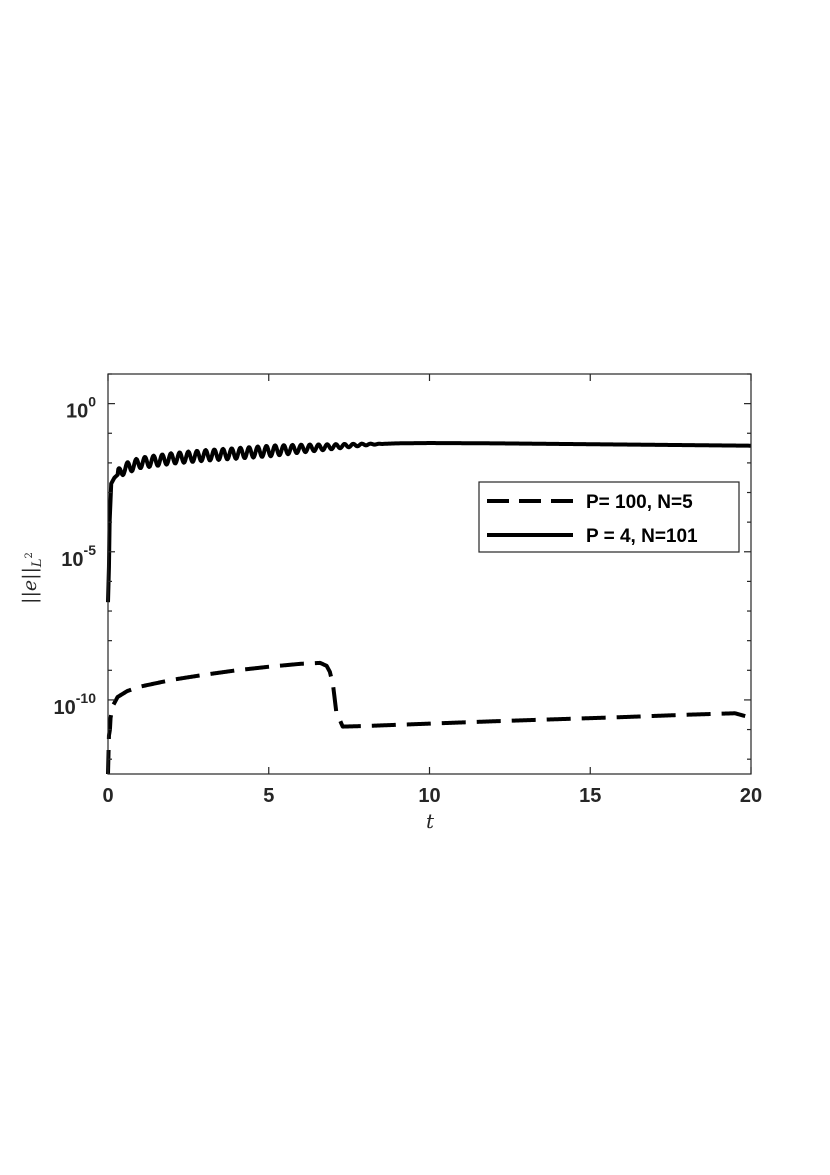 This screenshot has height=1175, width=830. Describe the element at coordinates (639, 502) in the screenshot. I see `legend-label-series-1: P= 100, N=5` at that location.